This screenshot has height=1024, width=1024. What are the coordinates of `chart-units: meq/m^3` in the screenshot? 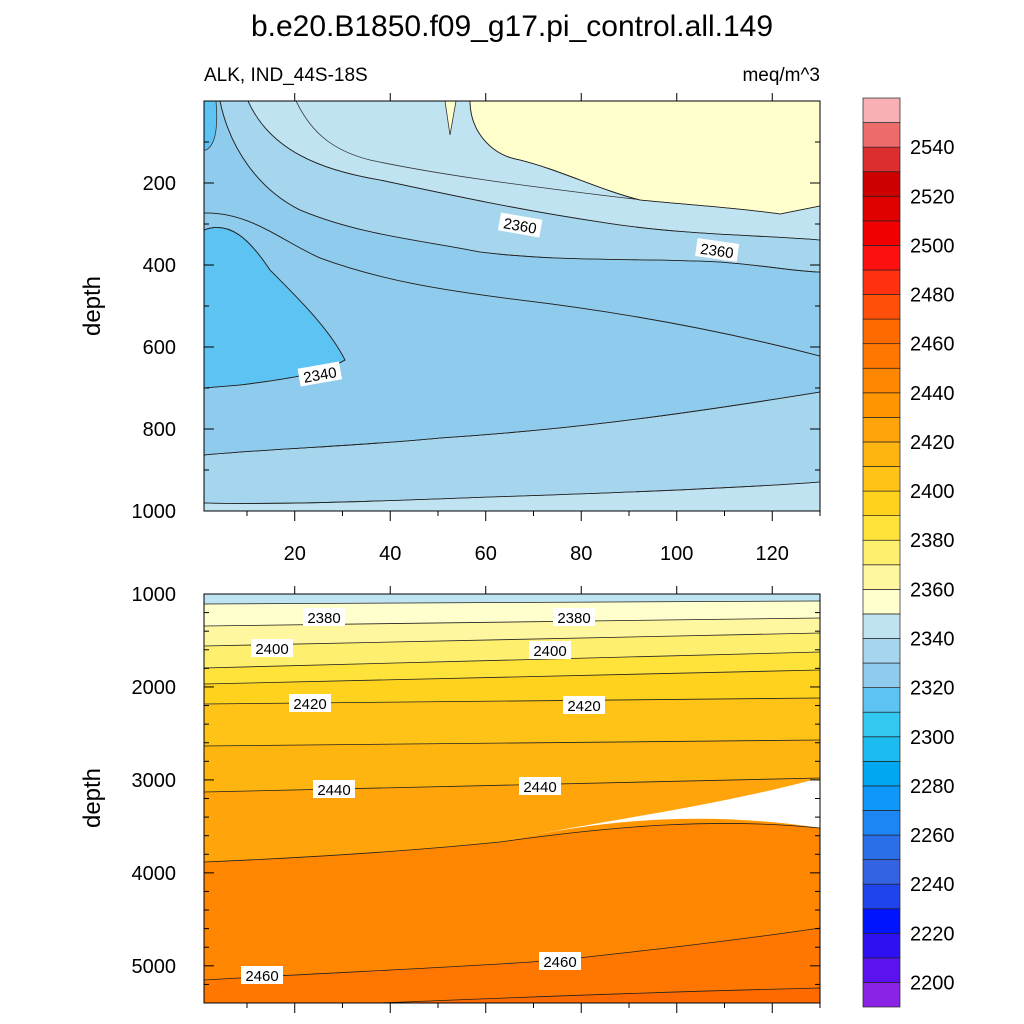 It's located at (781, 75).